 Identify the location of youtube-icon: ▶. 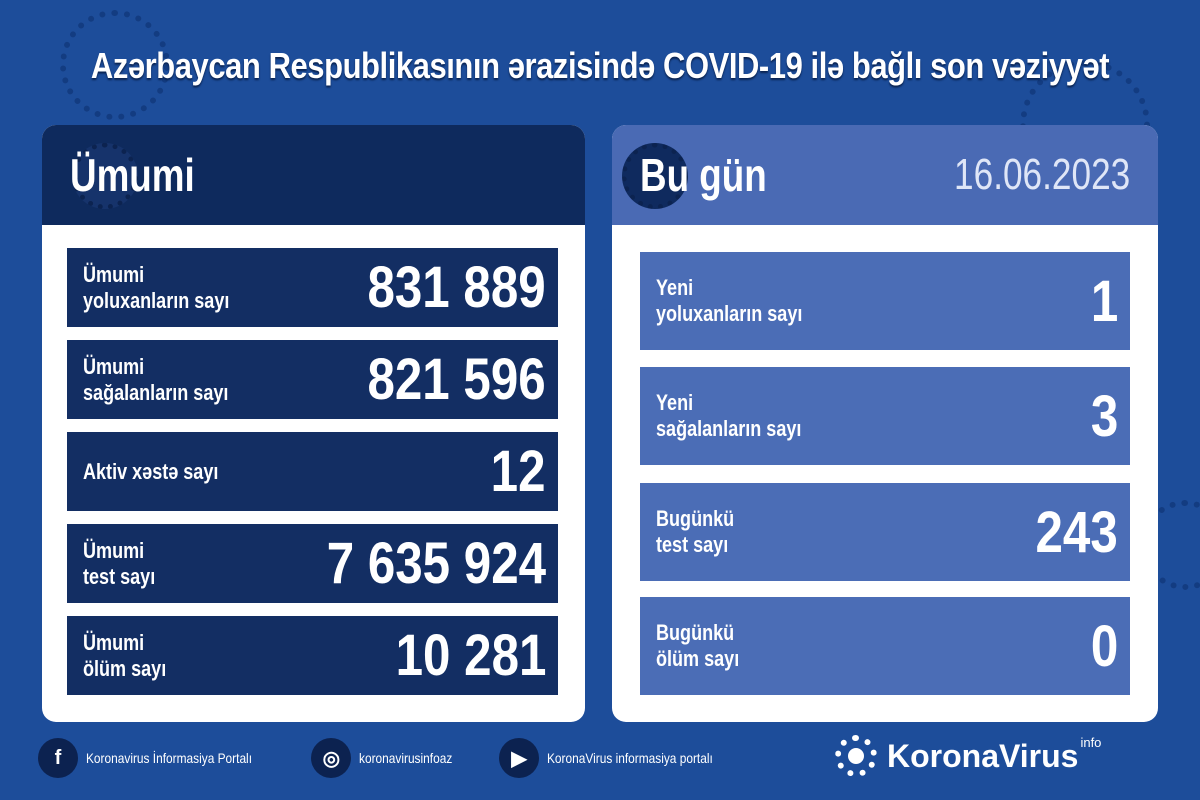
(519, 758).